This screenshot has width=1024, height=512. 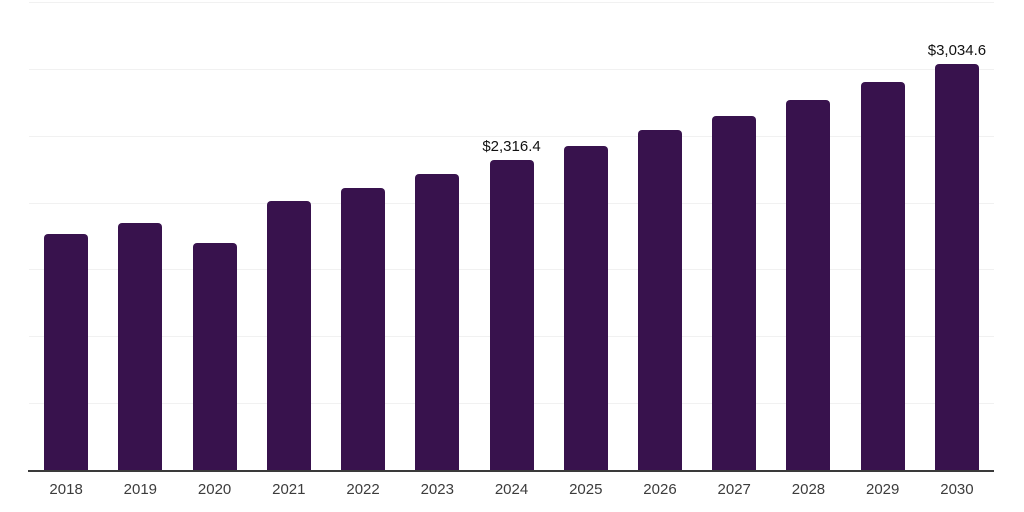 I want to click on bar-slot-2023, so click(x=437, y=236).